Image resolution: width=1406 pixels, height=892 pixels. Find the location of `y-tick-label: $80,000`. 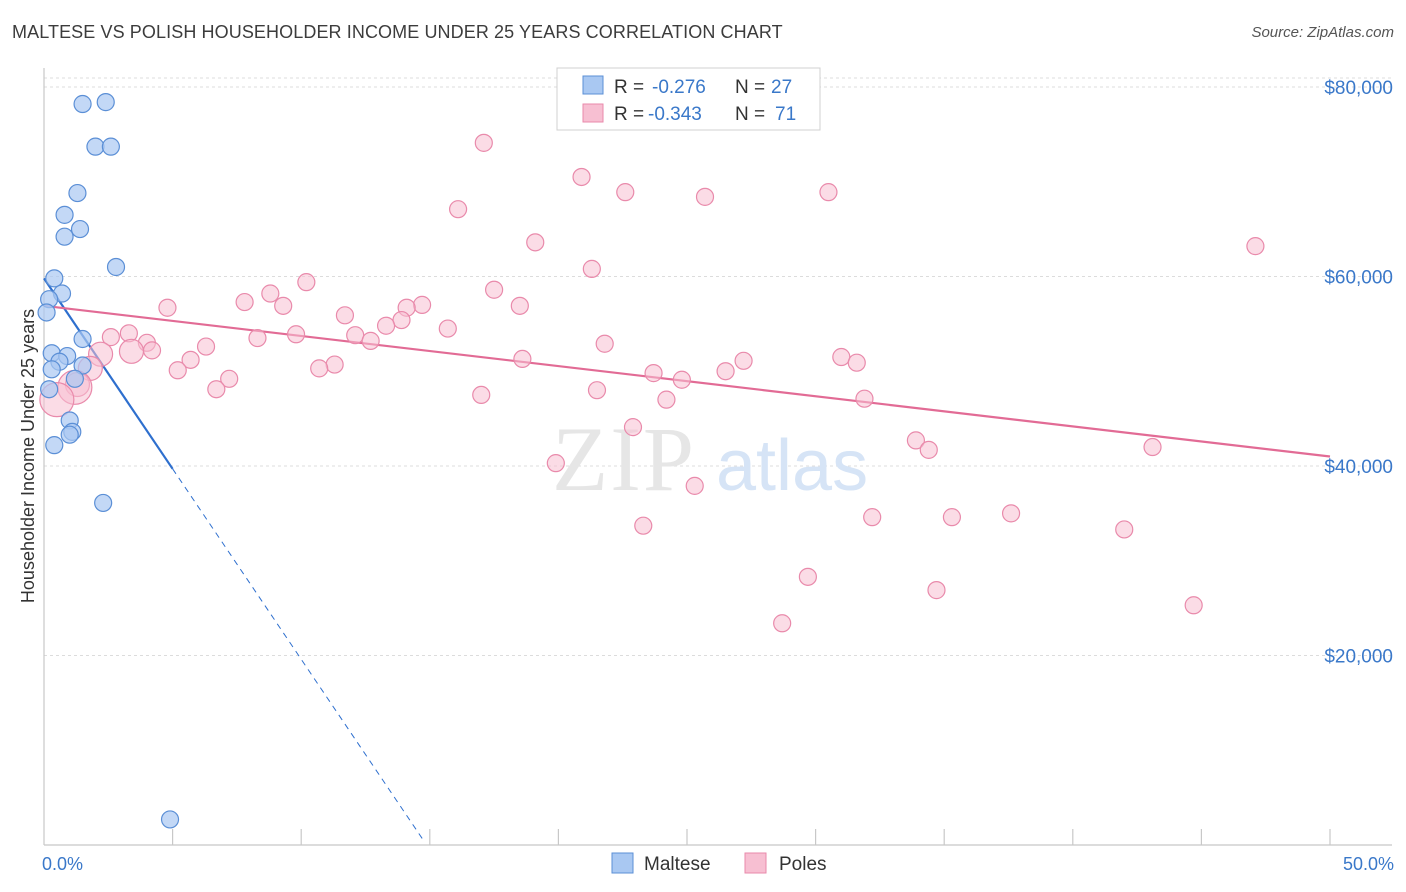

y-tick-label: $80,000 is located at coordinates (1358, 88).